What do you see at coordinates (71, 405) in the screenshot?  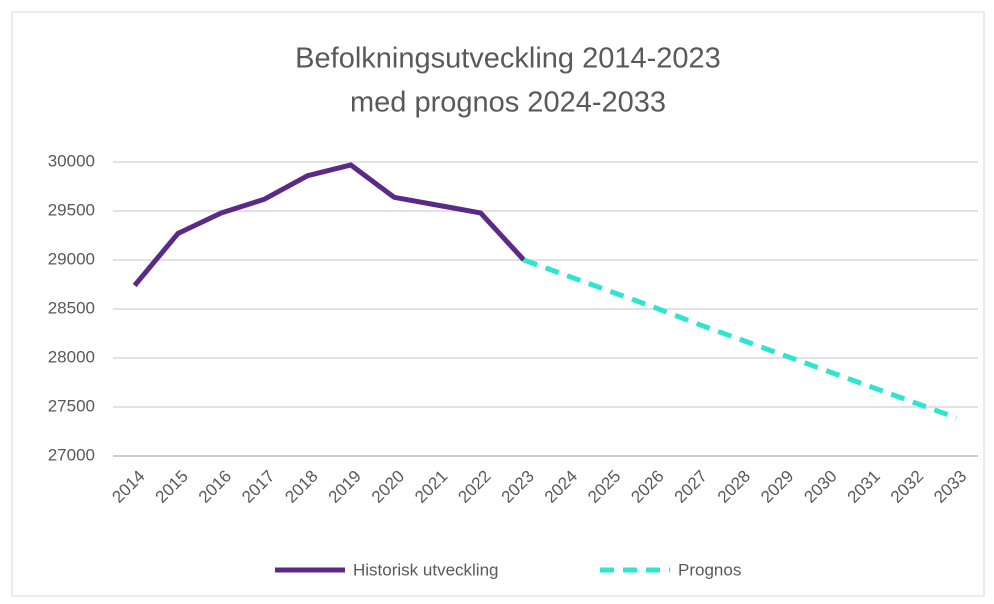 I see `y-tick-label: 27500` at bounding box center [71, 405].